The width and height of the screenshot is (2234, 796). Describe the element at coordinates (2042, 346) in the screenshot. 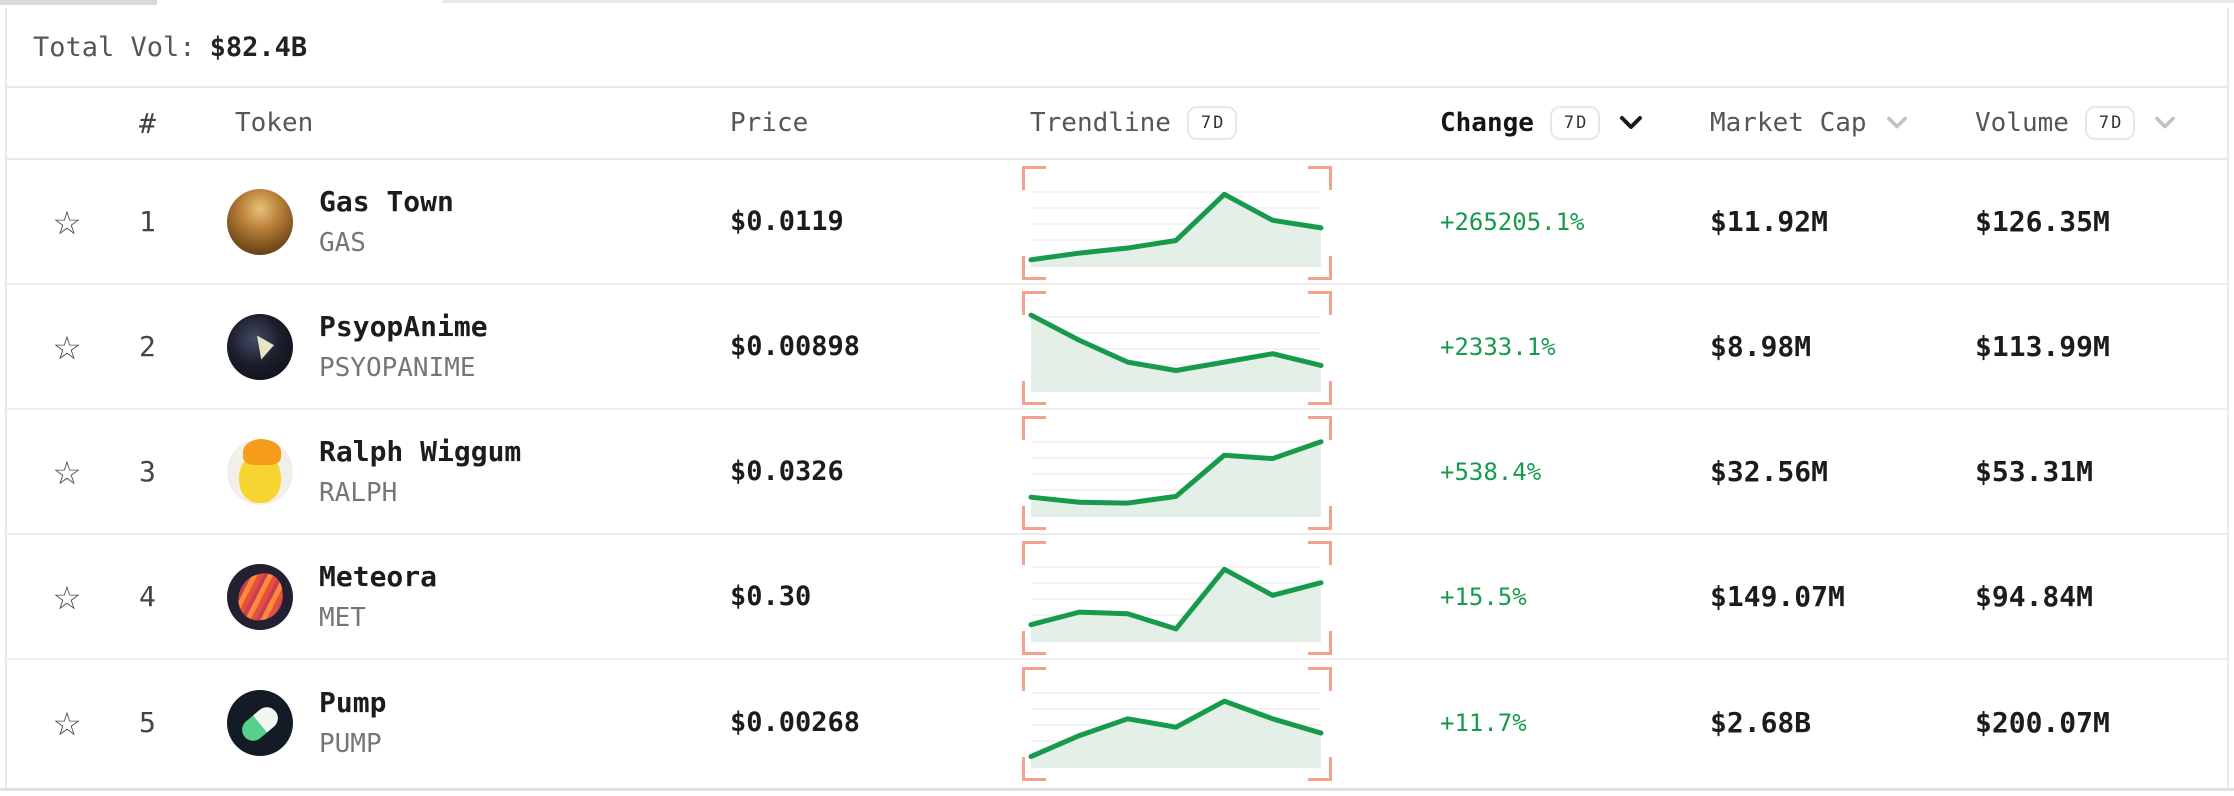

I see `volume-cell: $113.99M` at that location.